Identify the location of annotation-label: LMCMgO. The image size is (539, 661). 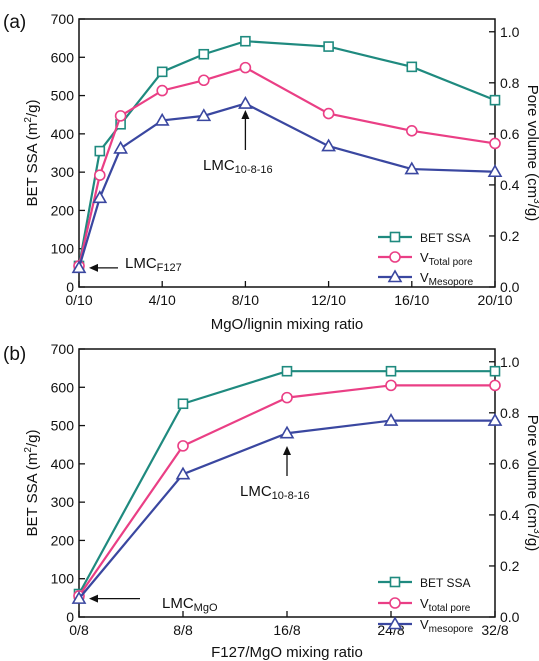
(190, 604).